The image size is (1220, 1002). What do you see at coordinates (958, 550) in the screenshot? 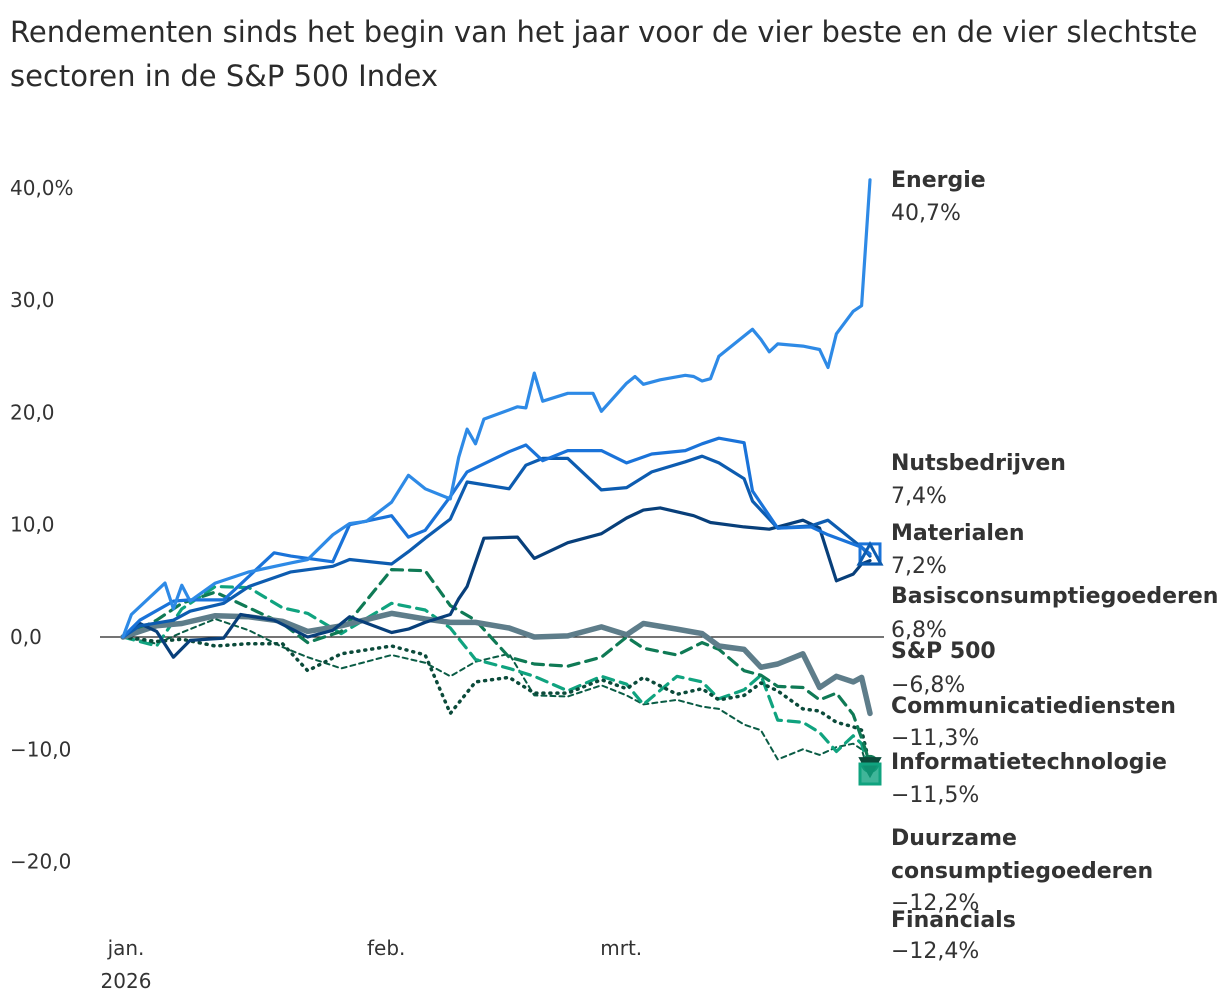
I see `label-materialen: Materialen 7,2%` at bounding box center [958, 550].